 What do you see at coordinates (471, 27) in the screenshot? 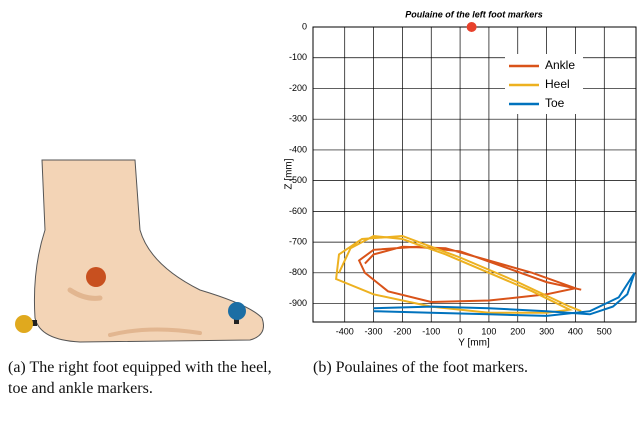
I see `point` at bounding box center [471, 27].